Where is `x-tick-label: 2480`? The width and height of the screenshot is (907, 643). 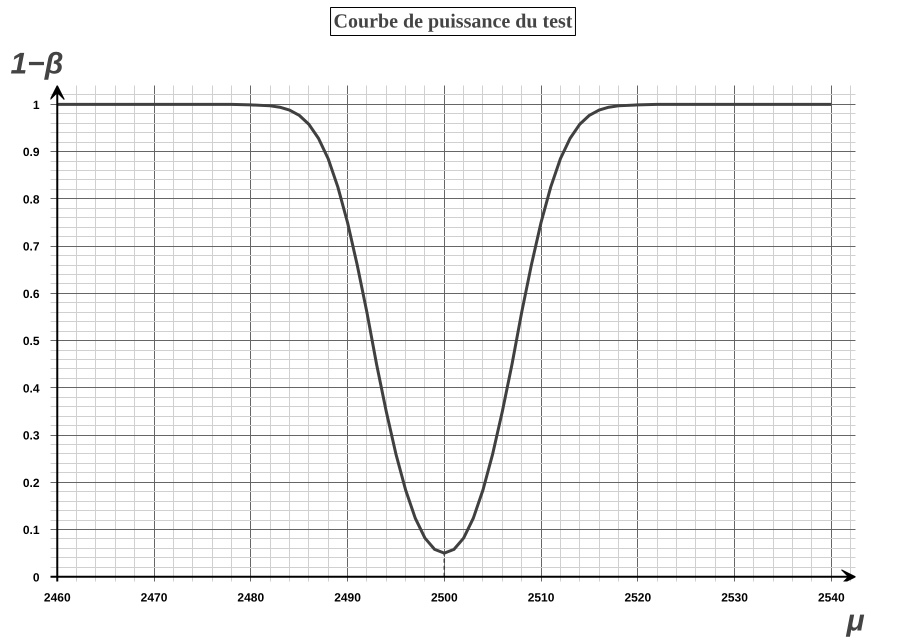 x-tick-label: 2480 is located at coordinates (250, 597).